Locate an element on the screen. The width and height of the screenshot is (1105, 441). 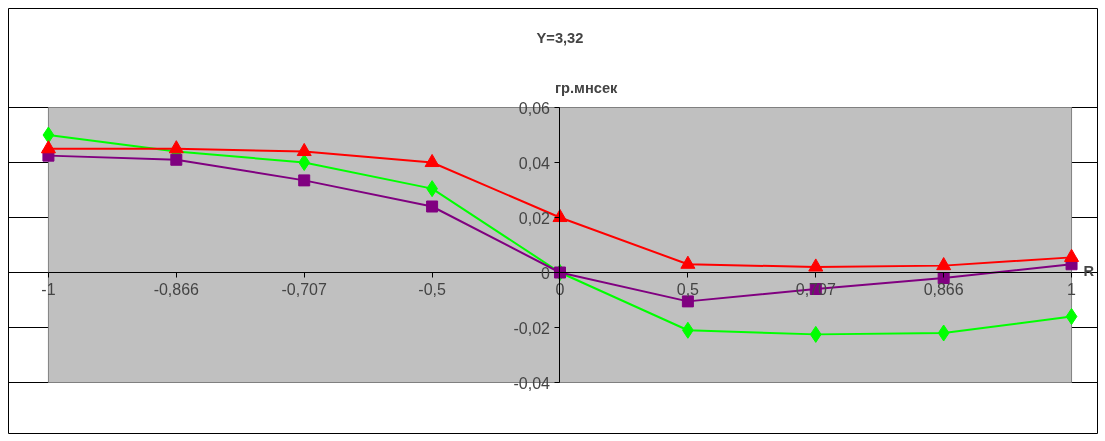
y-tick-label: -0,02 is located at coordinates (532, 328).